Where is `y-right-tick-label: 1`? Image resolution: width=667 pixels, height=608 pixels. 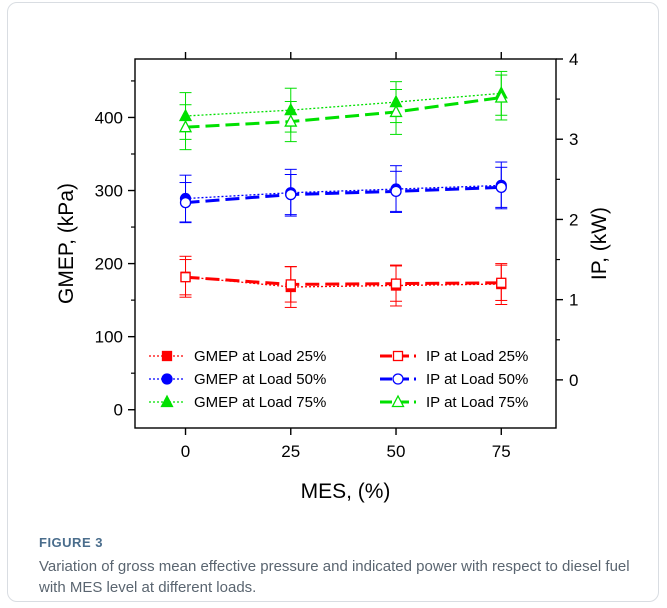
y-right-tick-label: 1 is located at coordinates (573, 300).